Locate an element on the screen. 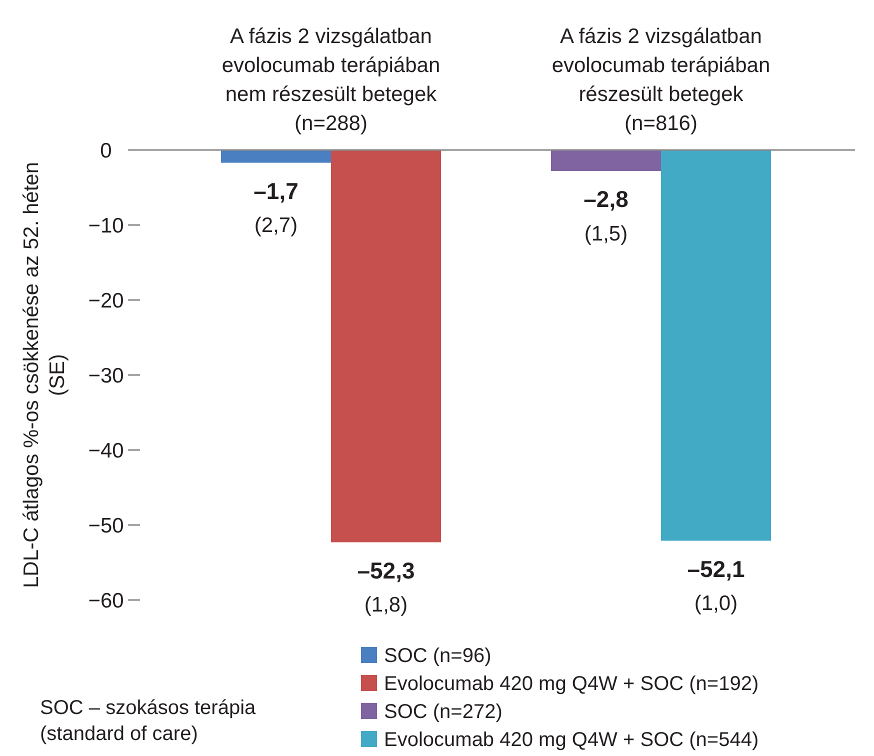 This screenshot has width=874, height=756. text: SOC – szokásos terápia (standard of care) is located at coordinates (148, 721).